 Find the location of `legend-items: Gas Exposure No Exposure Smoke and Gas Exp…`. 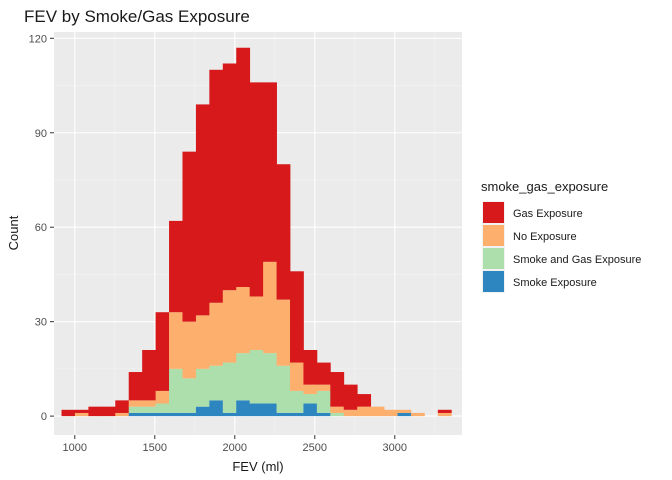

legend-items: Gas Exposure No Exposure Smoke and Gas Exp… is located at coordinates (561, 247).